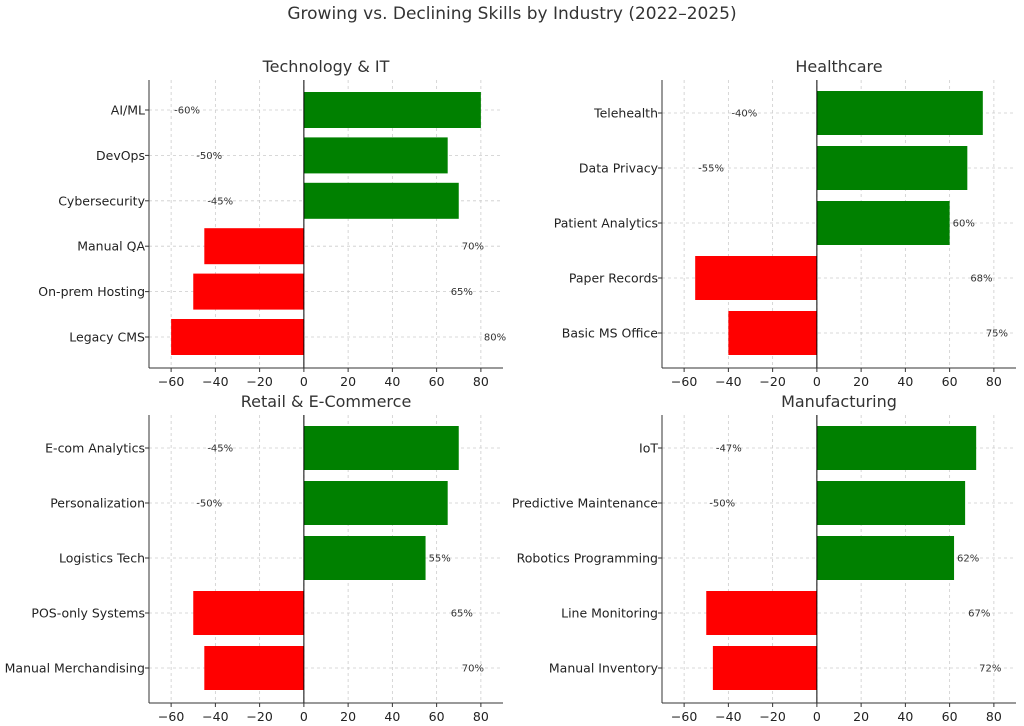 The image size is (1024, 726). What do you see at coordinates (440, 559) in the screenshot?
I see `data-label: 55%` at bounding box center [440, 559].